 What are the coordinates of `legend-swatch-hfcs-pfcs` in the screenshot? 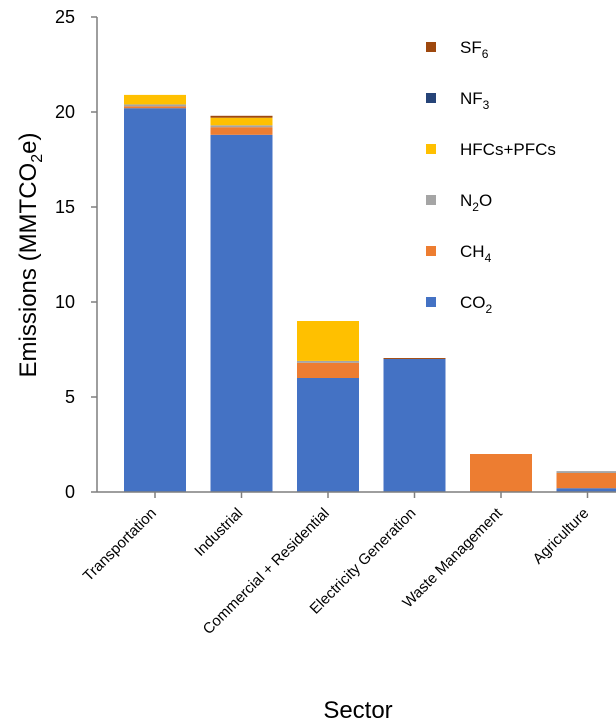 It's located at (431, 149).